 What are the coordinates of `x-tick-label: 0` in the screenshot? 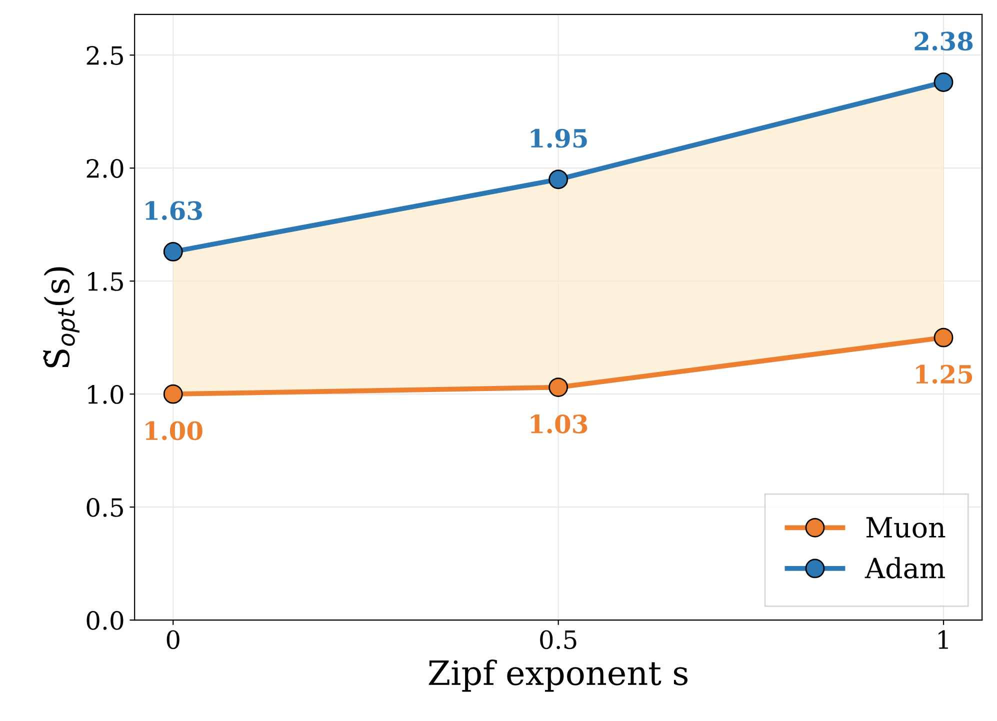 It's located at (173, 640).